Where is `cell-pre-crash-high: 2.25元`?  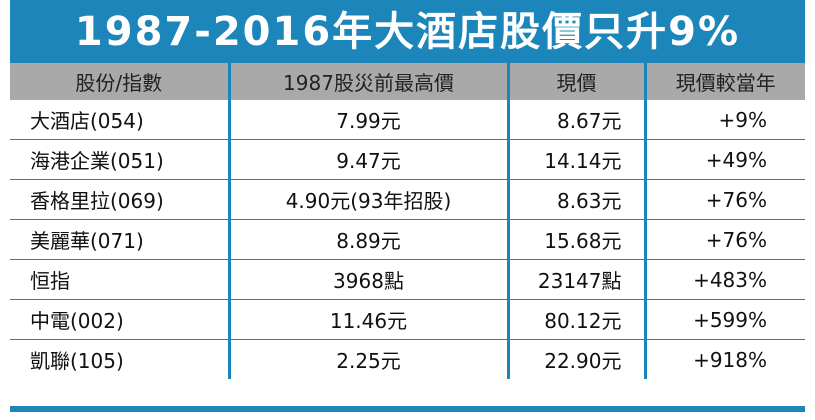
cell-pre-crash-high: 2.25元 is located at coordinates (367, 359).